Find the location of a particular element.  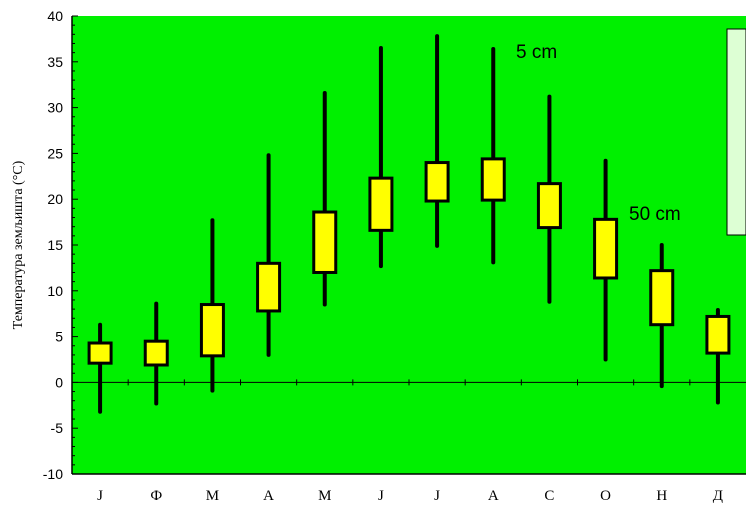

legend-box is located at coordinates (736, 132).